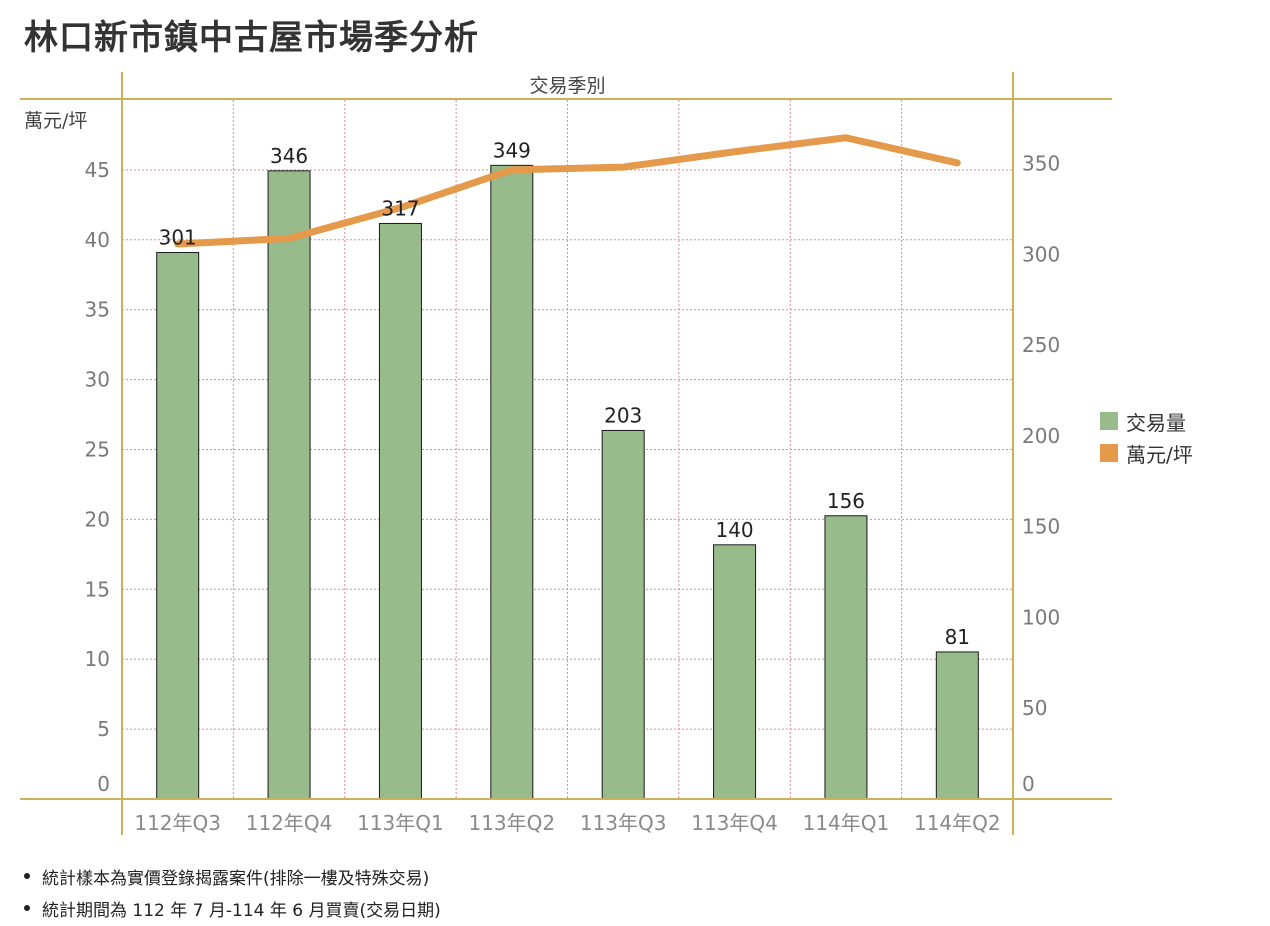 The height and width of the screenshot is (926, 1270). I want to click on x-tick-label: 113年Q3, so click(623, 823).